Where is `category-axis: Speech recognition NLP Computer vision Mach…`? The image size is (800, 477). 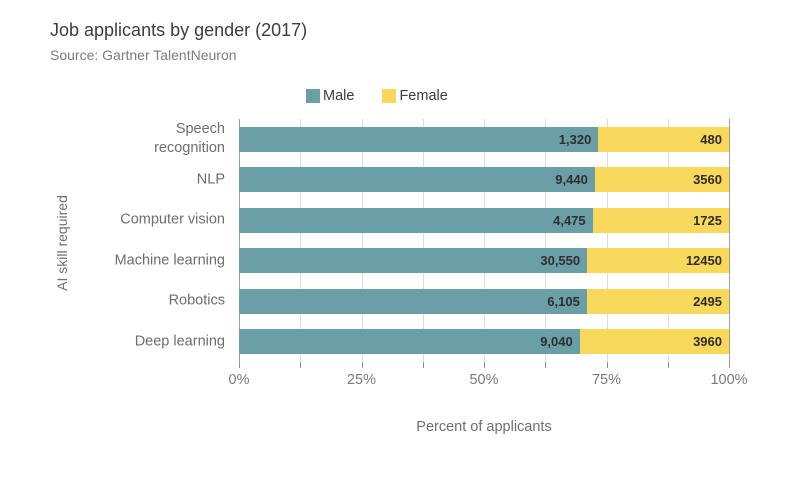 category-axis: Speech recognition NLP Computer vision Mach… is located at coordinates (115, 240).